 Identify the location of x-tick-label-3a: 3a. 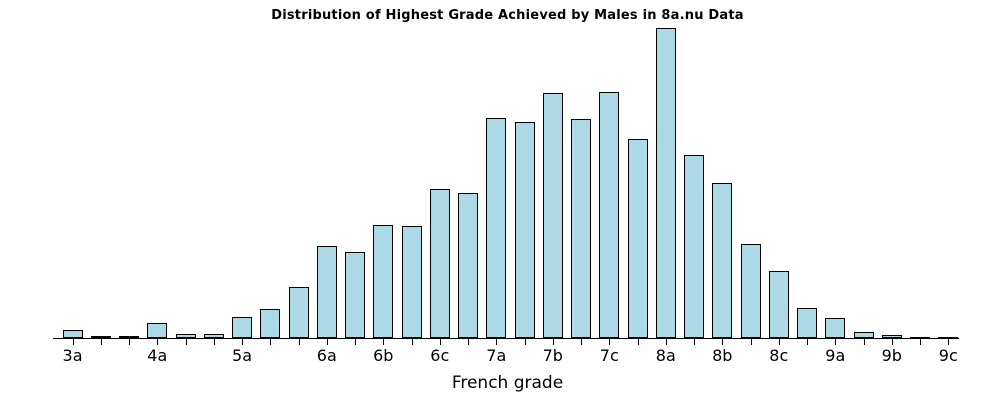
(72, 355).